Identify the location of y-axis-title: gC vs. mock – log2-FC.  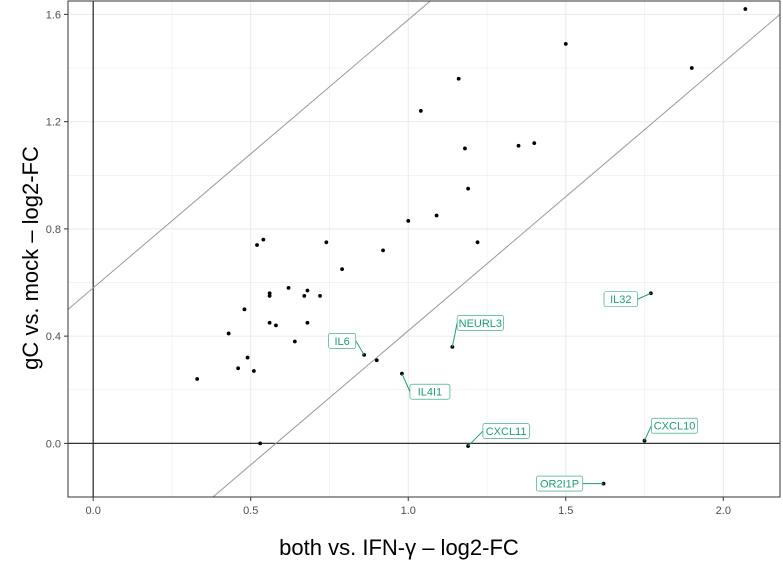
(30, 258).